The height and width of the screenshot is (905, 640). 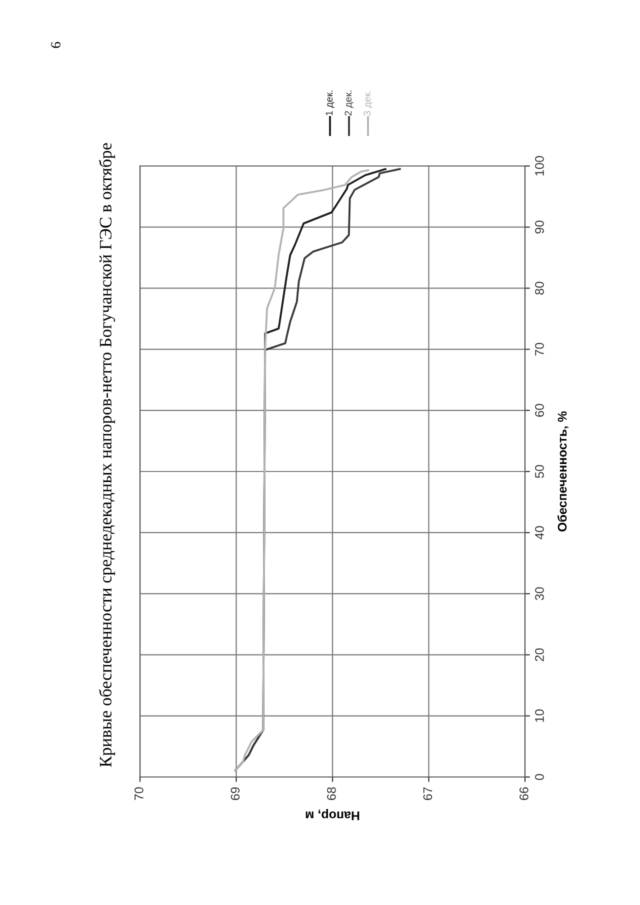 What do you see at coordinates (139, 793) in the screenshot?
I see `x-tick-label: 70` at bounding box center [139, 793].